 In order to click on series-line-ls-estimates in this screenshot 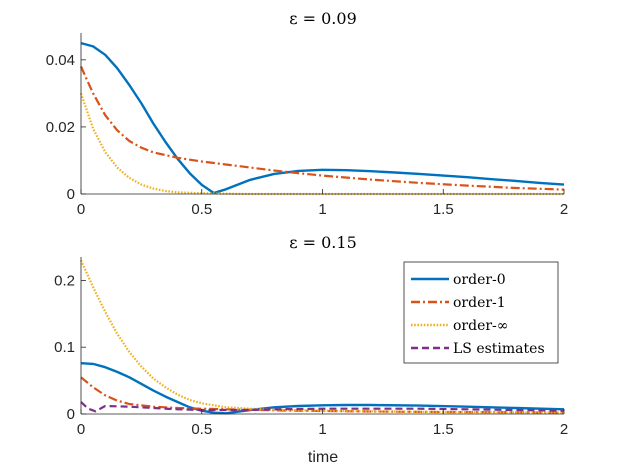, I will do `click(322, 407)`.